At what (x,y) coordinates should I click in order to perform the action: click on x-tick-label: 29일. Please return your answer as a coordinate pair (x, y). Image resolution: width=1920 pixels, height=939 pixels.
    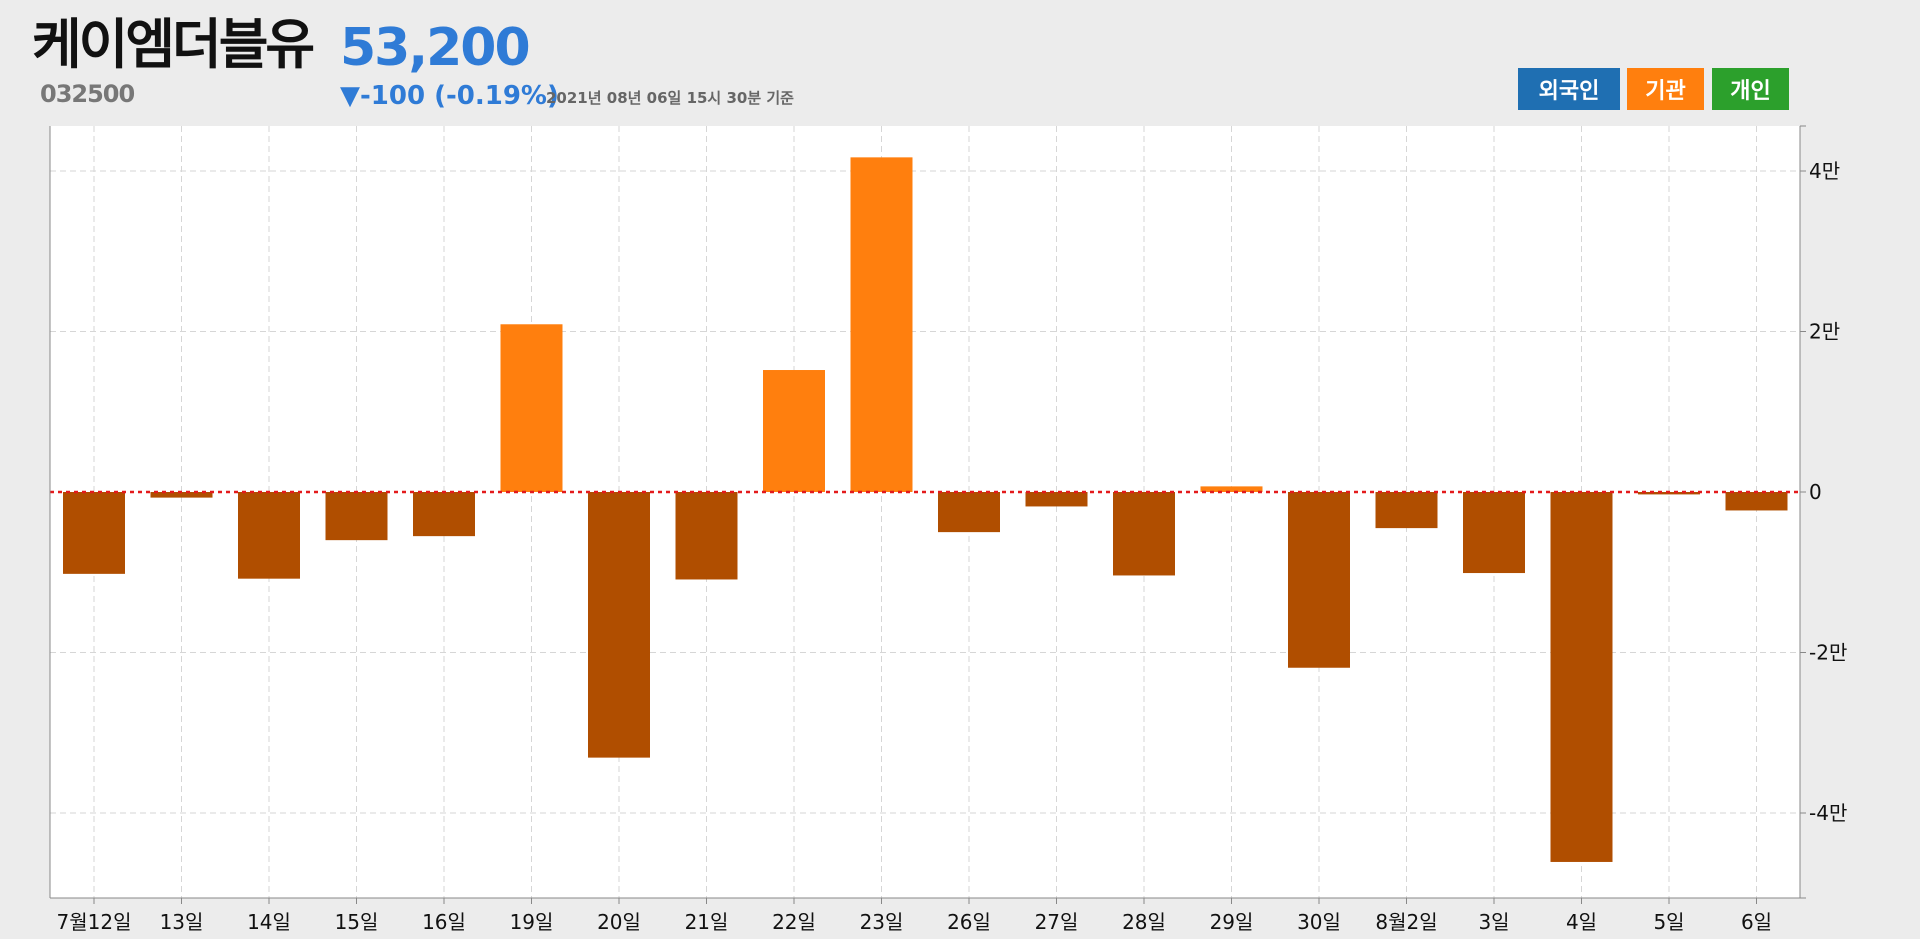
    Looking at the image, I should click on (1232, 922).